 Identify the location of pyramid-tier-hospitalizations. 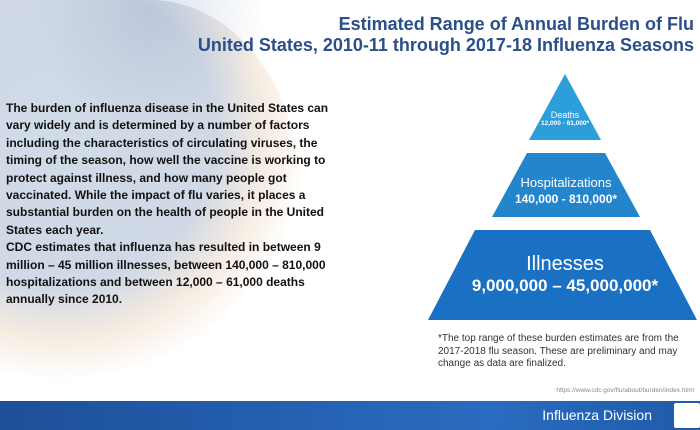
(566, 185).